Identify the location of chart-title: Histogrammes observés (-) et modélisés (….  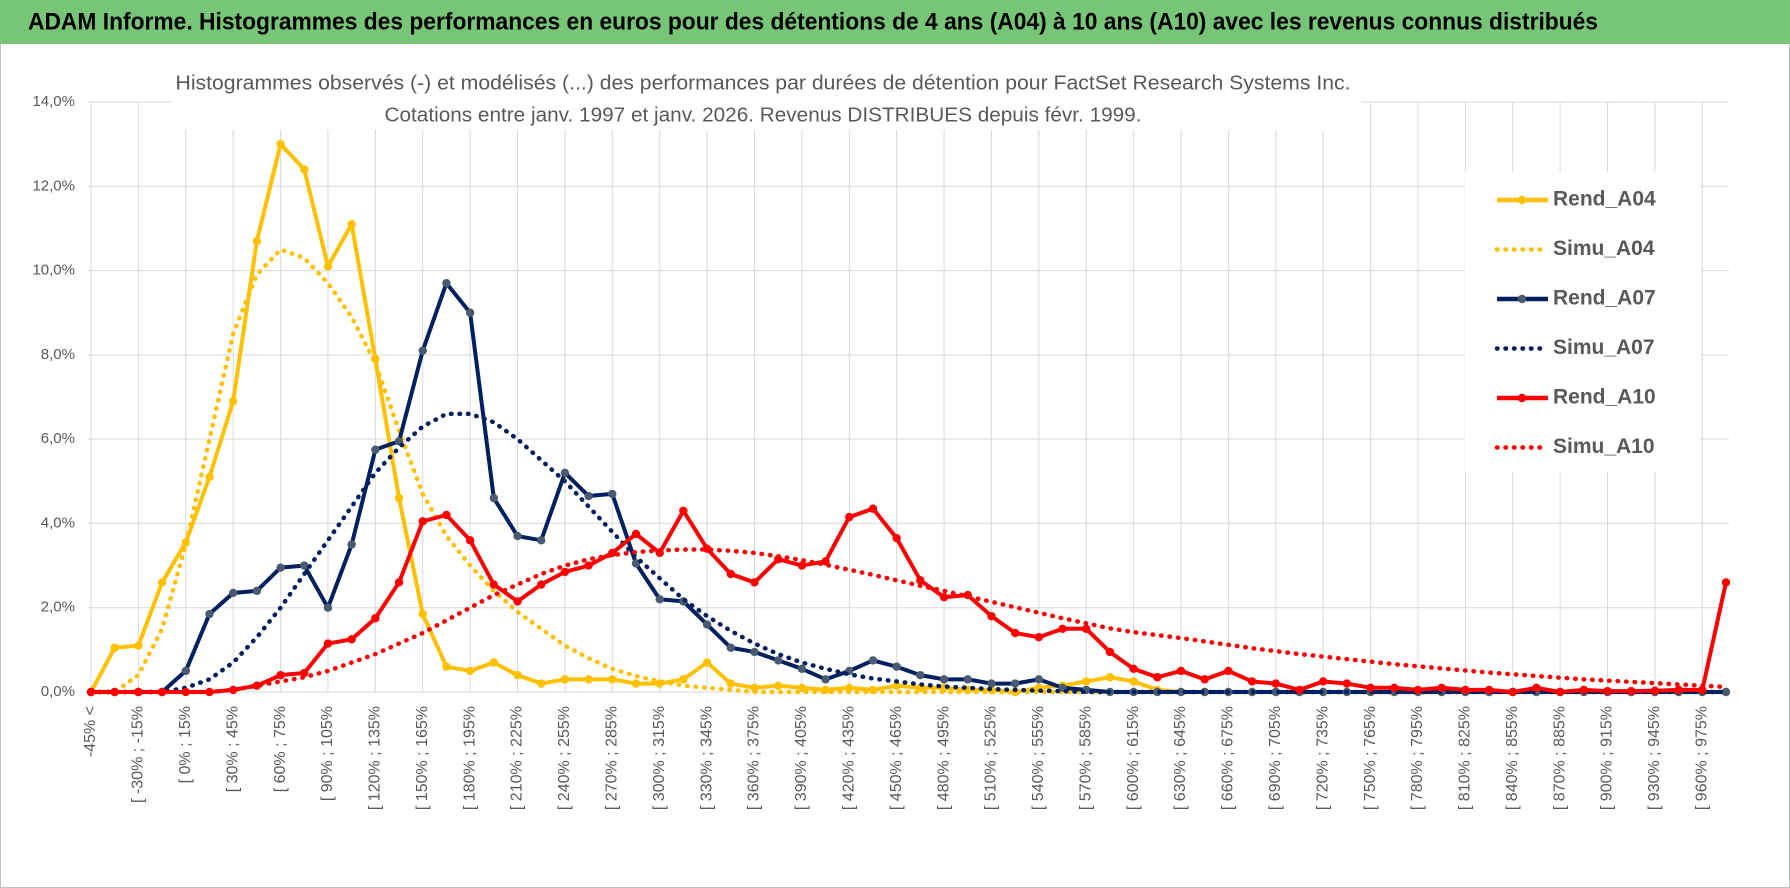
(763, 83).